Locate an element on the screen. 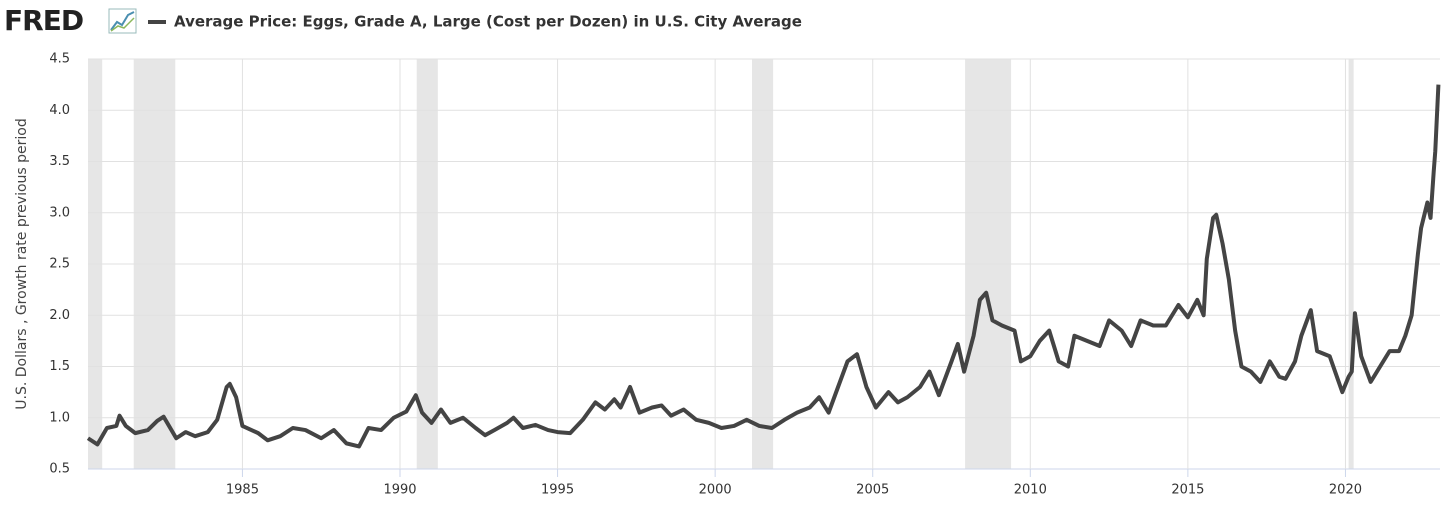 Image resolution: width=1456 pixels, height=506 pixels. y-tick-label: 4.5 is located at coordinates (59, 59).